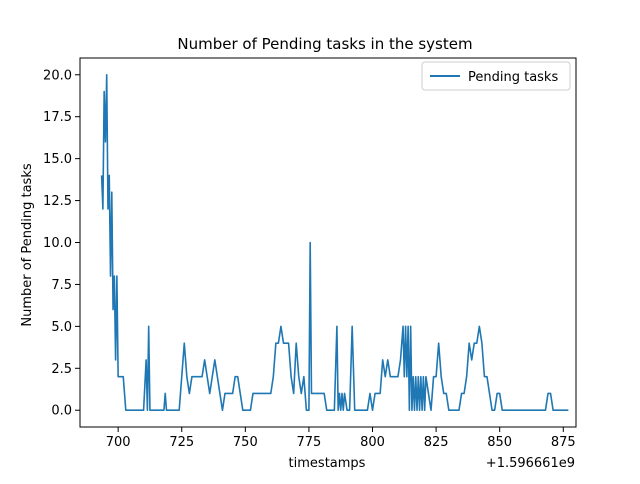 The image size is (640, 484). I want to click on y-tick-label: 2.5, so click(61, 369).